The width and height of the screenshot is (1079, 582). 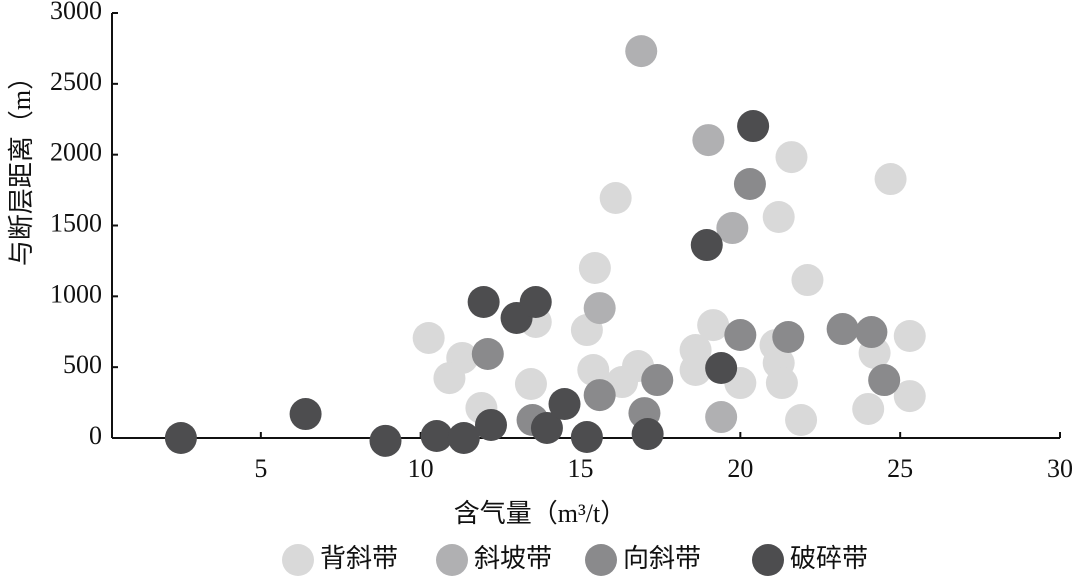 I want to click on y-tick-label: 2500, so click(x=76, y=81).